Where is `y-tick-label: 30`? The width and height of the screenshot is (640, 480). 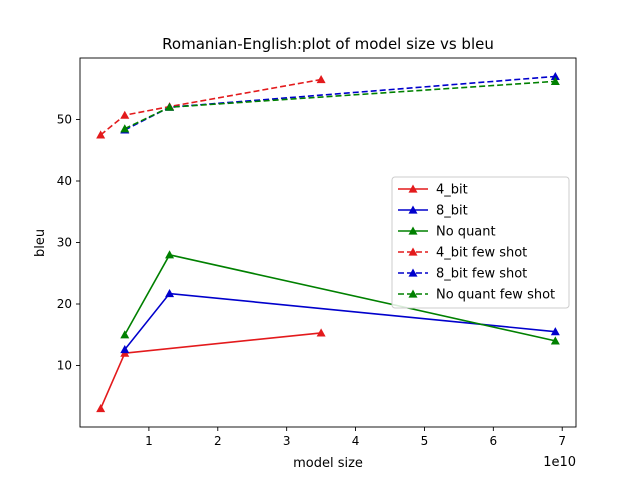 y-tick-label: 30 is located at coordinates (64, 243).